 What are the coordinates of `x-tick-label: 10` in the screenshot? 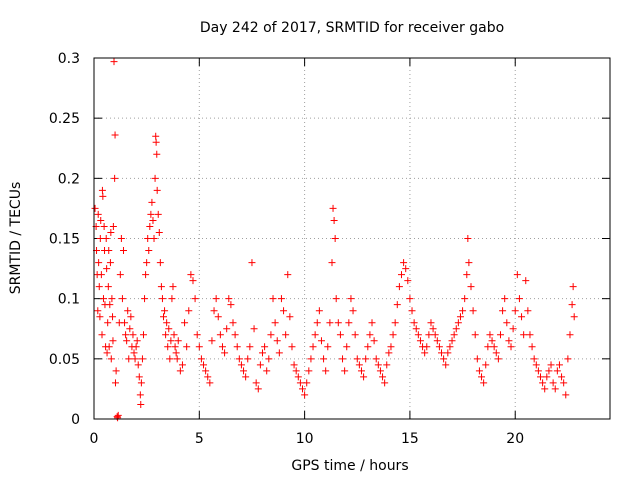 It's located at (305, 439).